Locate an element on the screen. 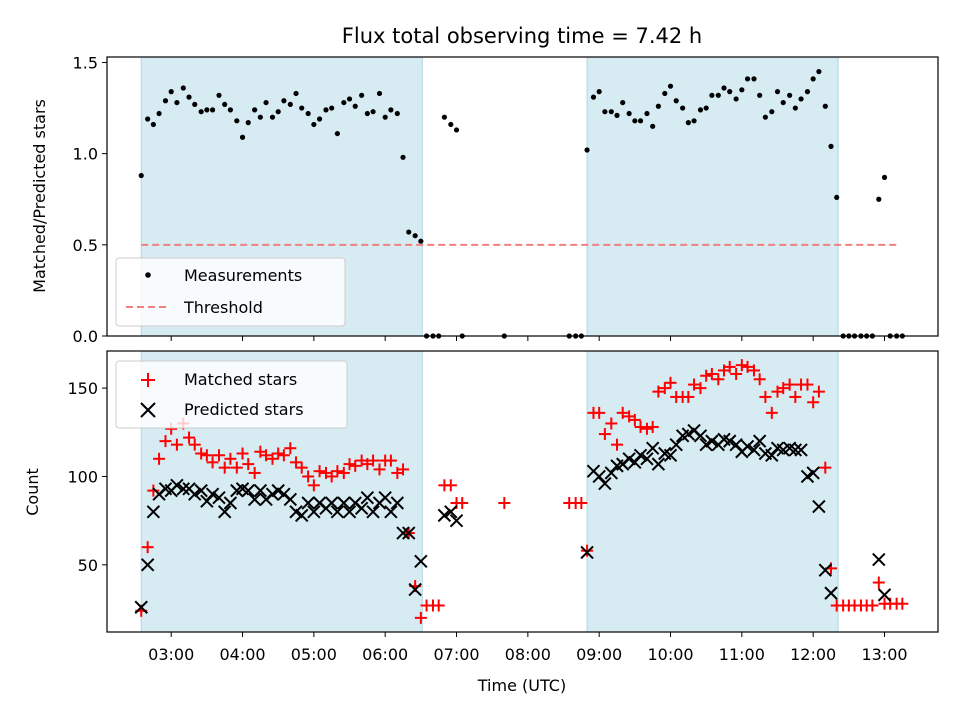 This screenshot has width=960, height=720. x-tick-label: 11:00 is located at coordinates (742, 654).